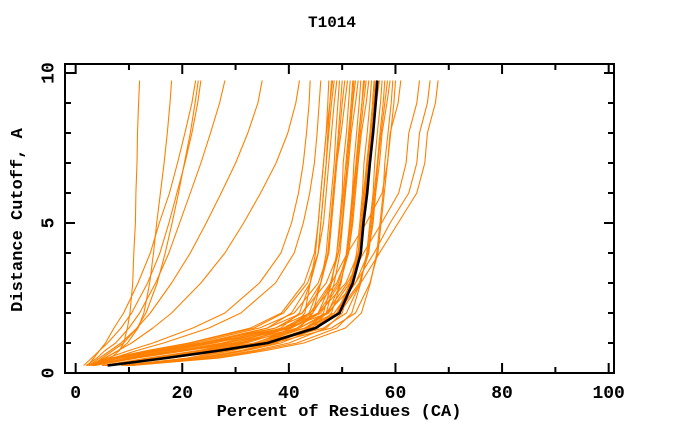 This screenshot has width=680, height=440. I want to click on x-tick-label: 20, so click(182, 394).